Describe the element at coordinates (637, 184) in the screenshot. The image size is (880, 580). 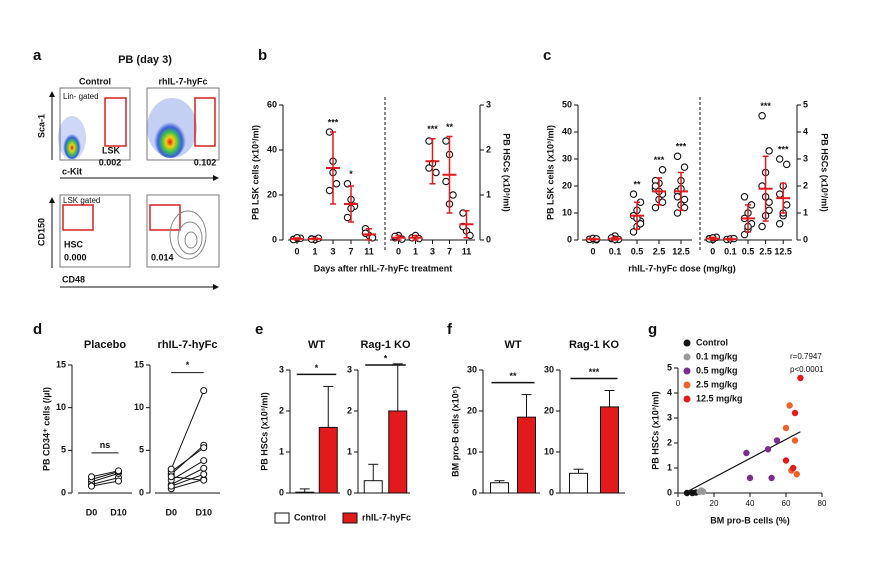
I see `significance: **` at that location.